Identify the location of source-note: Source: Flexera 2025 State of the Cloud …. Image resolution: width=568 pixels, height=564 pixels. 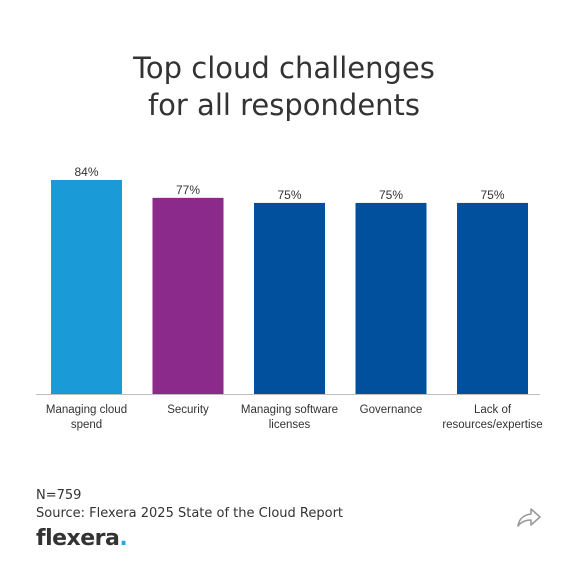
(190, 513).